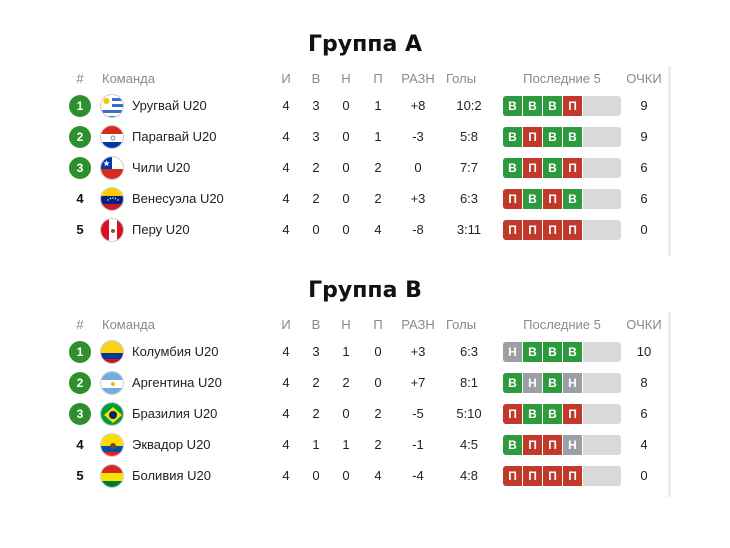 The image size is (730, 548). Describe the element at coordinates (175, 413) in the screenshot. I see `team-name: Бразилия U20` at that location.